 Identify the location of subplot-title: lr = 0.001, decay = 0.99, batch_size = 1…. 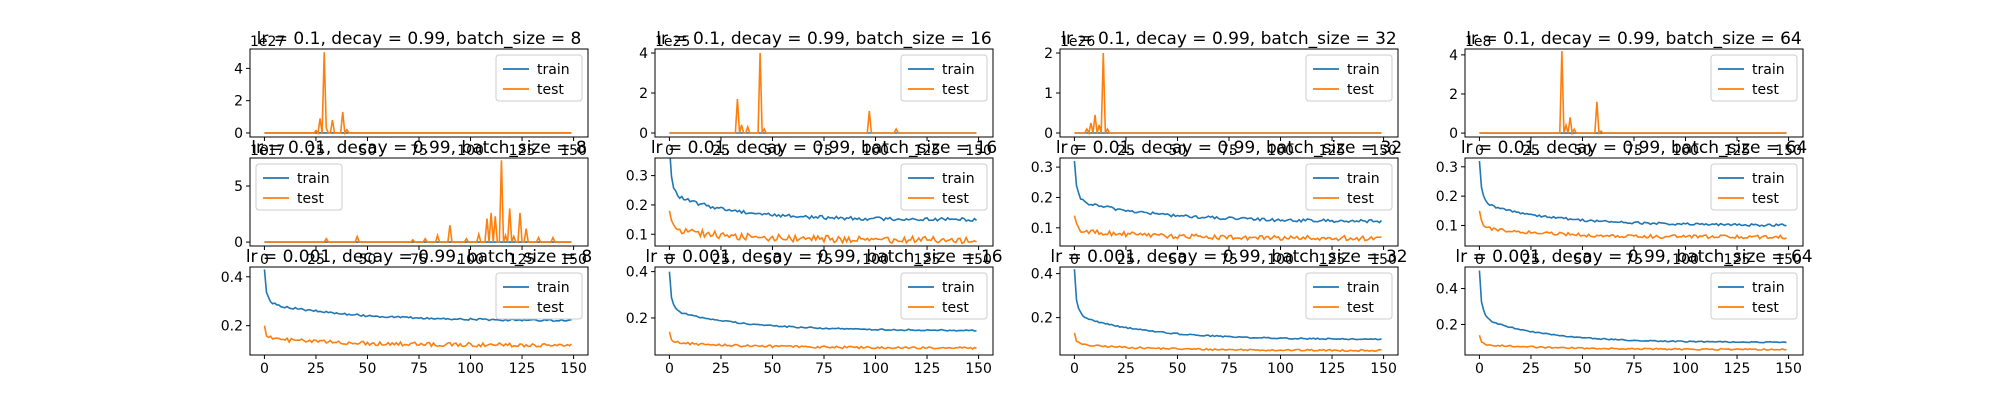
(823, 257).